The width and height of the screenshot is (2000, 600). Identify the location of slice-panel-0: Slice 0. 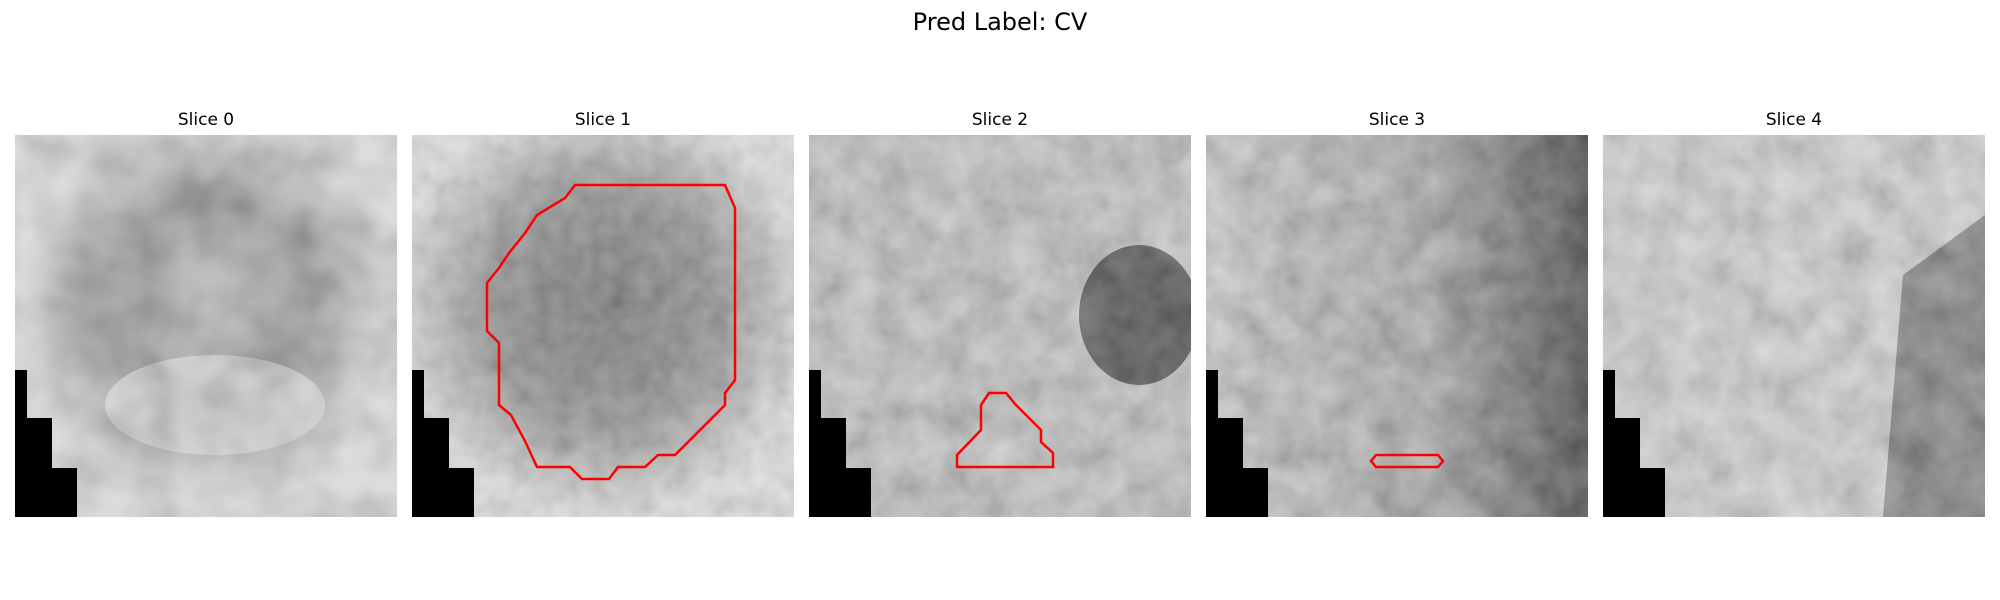
(206, 313).